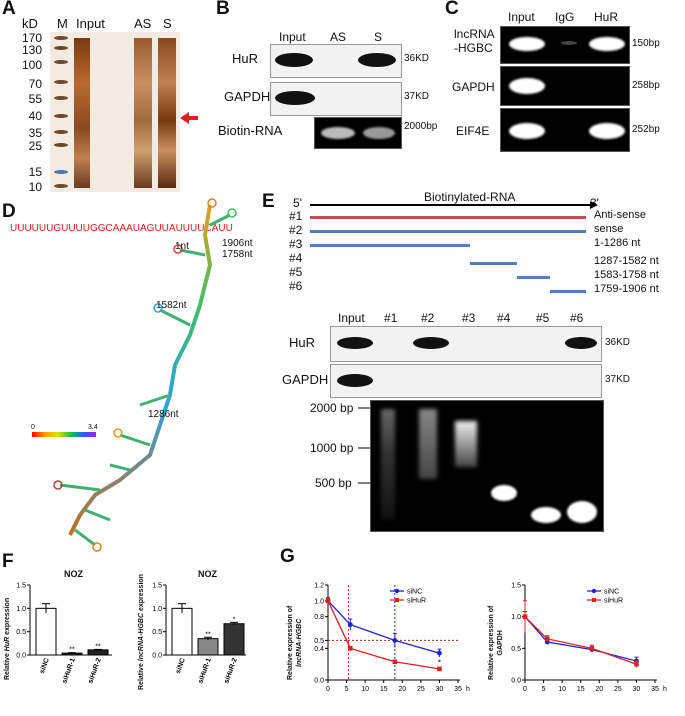  Describe the element at coordinates (414, 592) in the screenshot. I see `legend-label: siNC` at that location.